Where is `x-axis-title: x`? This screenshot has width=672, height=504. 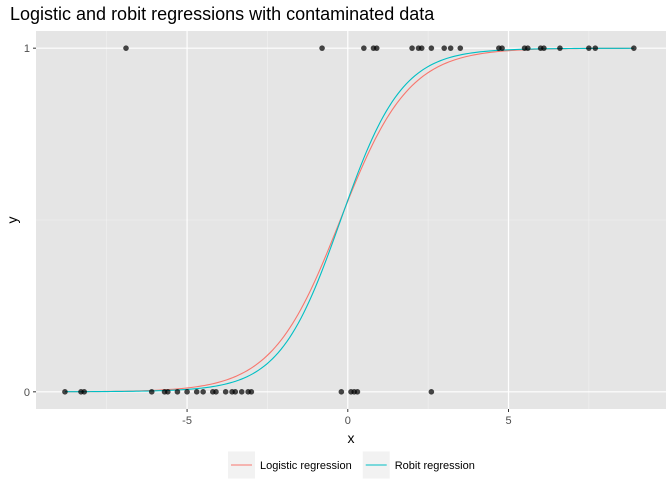 x-axis-title: x is located at coordinates (351, 438).